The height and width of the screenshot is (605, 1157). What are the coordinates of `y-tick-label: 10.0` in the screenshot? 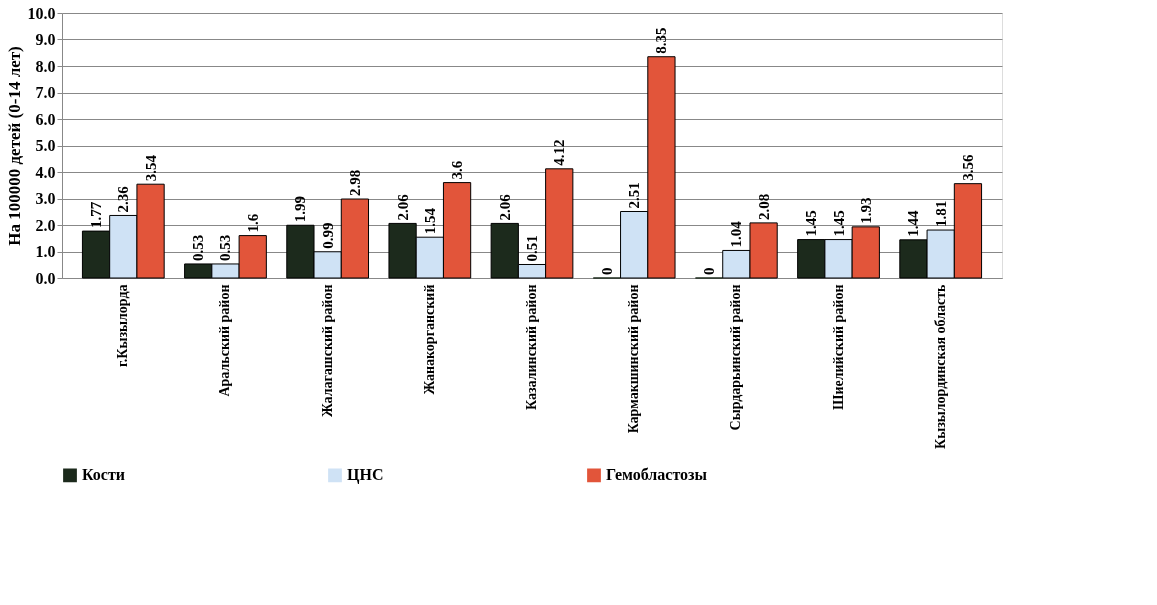 It's located at (41, 13).